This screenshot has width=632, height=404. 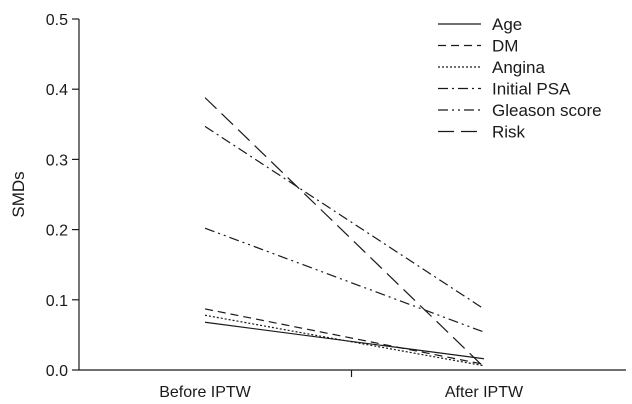 What do you see at coordinates (531, 89) in the screenshot?
I see `legend-label: Initial PSA` at bounding box center [531, 89].